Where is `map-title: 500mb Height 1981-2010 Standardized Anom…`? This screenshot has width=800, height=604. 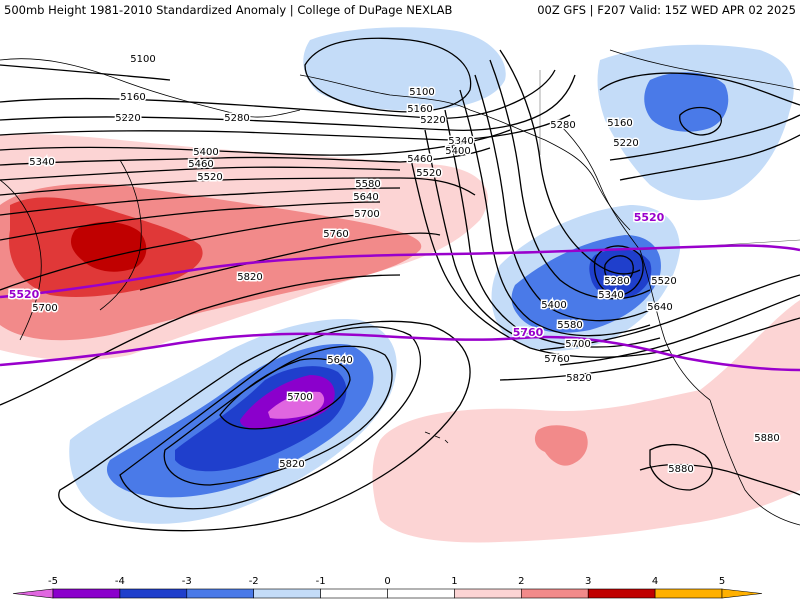 map-title: 500mb Height 1981-2010 Standardized Anom… is located at coordinates (228, 10).